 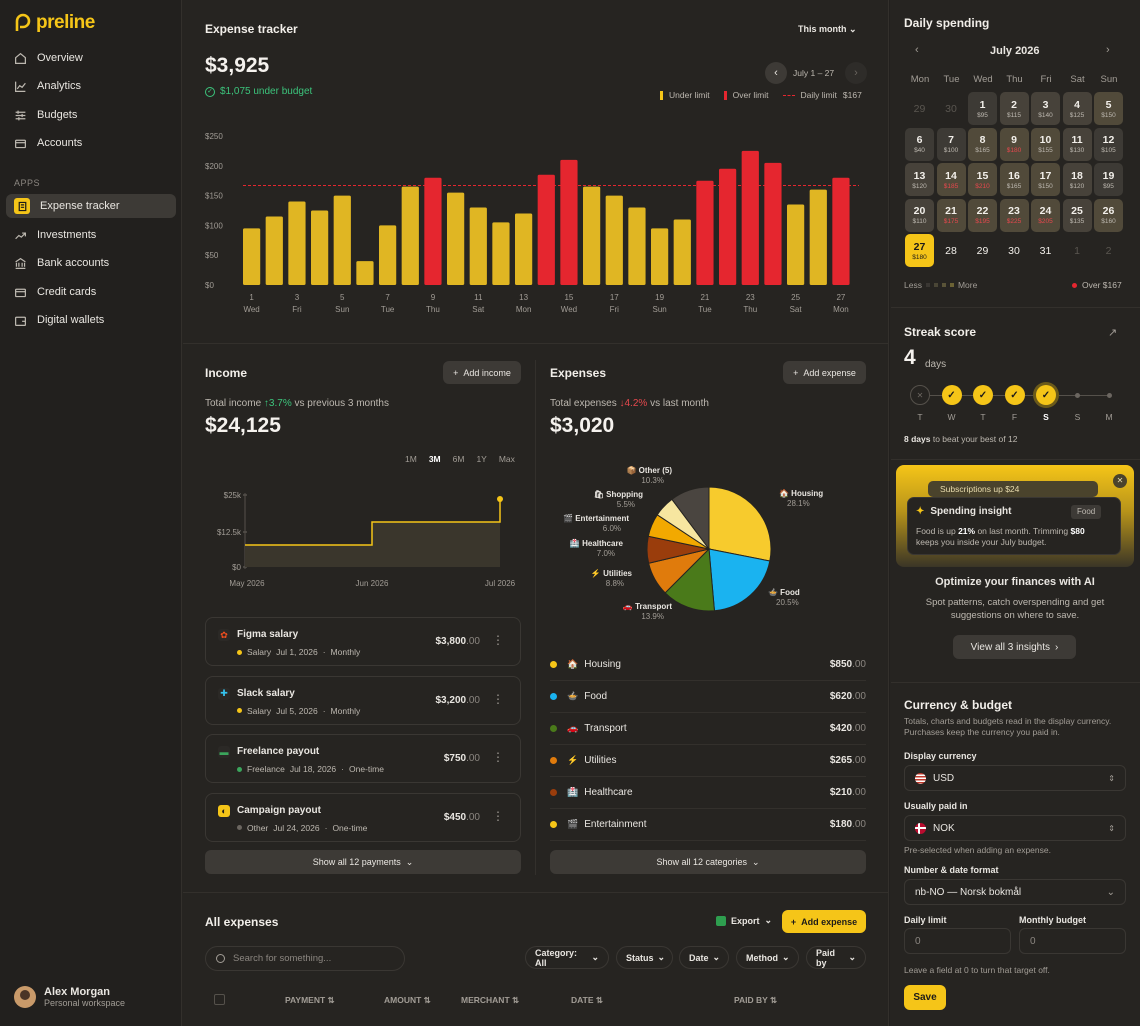 What do you see at coordinates (1077, 108) in the screenshot?
I see `calendar-day: 4 $125` at bounding box center [1077, 108].